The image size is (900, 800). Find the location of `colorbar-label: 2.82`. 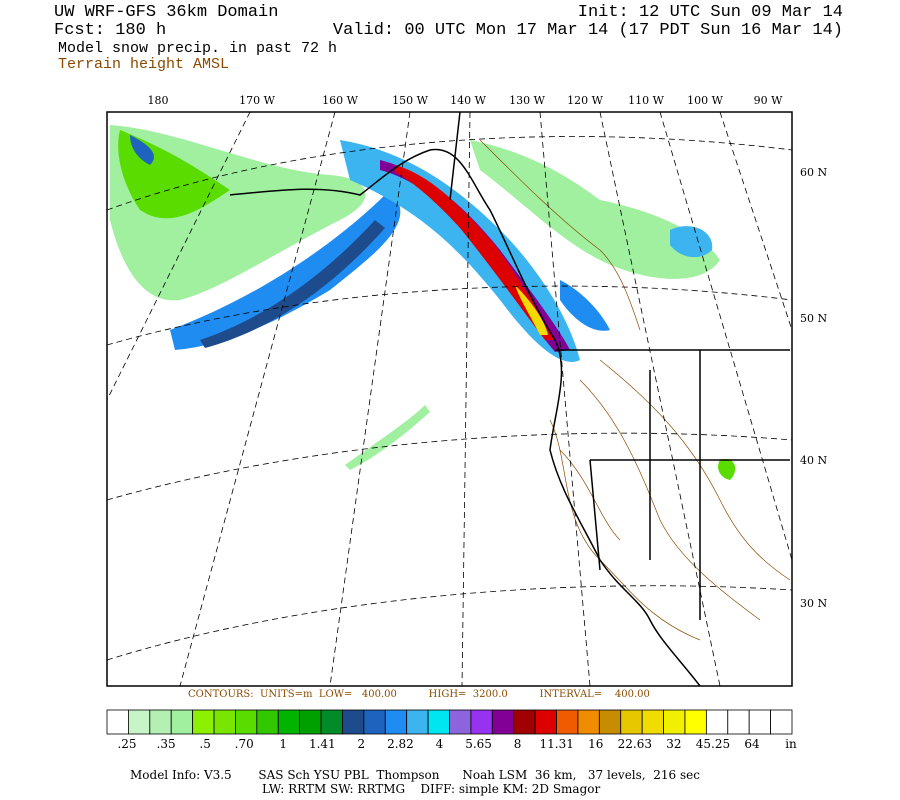

colorbar-label: 2.82 is located at coordinates (400, 744).